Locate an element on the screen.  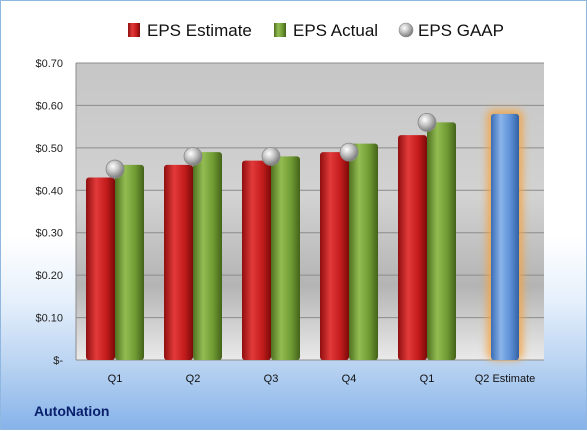
legend-label-eps-estimate: EPS Estimate is located at coordinates (199, 30).